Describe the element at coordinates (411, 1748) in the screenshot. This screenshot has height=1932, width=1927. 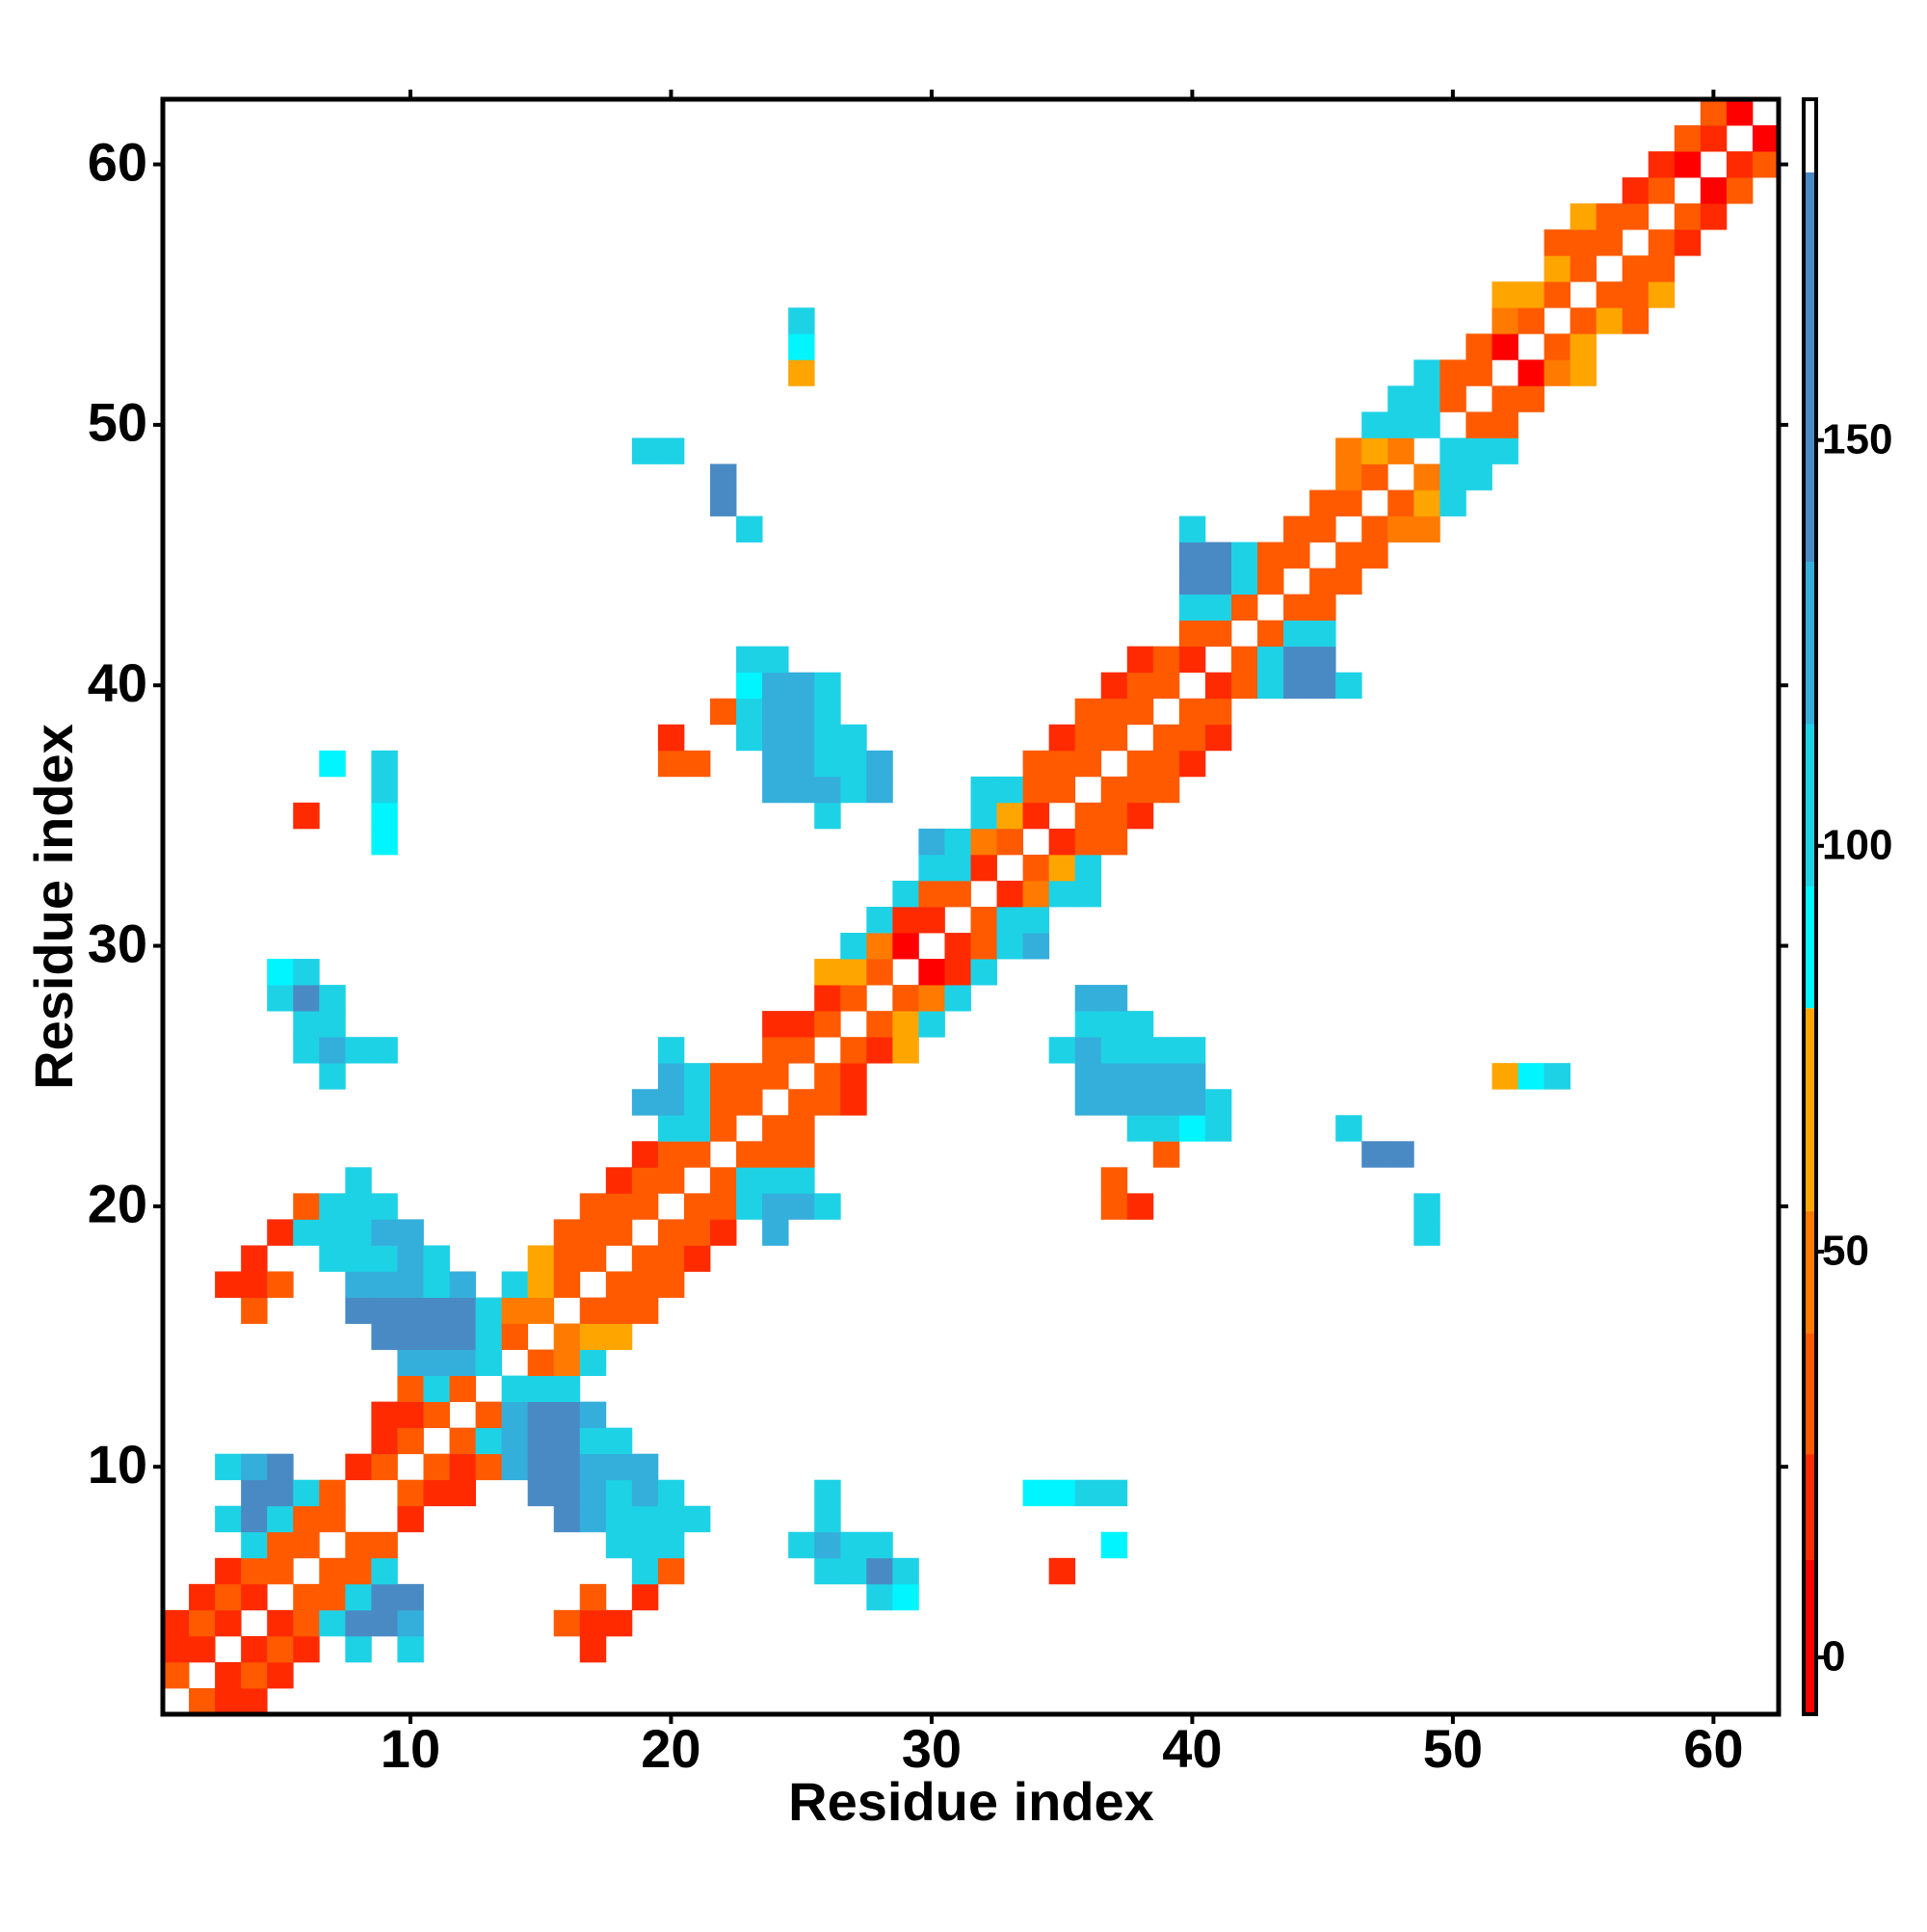
I see `x-tick-label: 10` at that location.